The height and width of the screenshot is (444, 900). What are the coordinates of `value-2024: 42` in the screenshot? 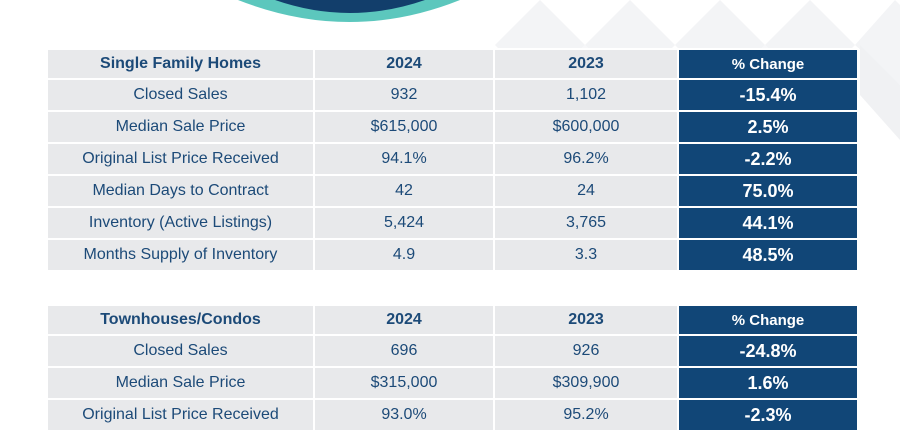 It's located at (404, 191).